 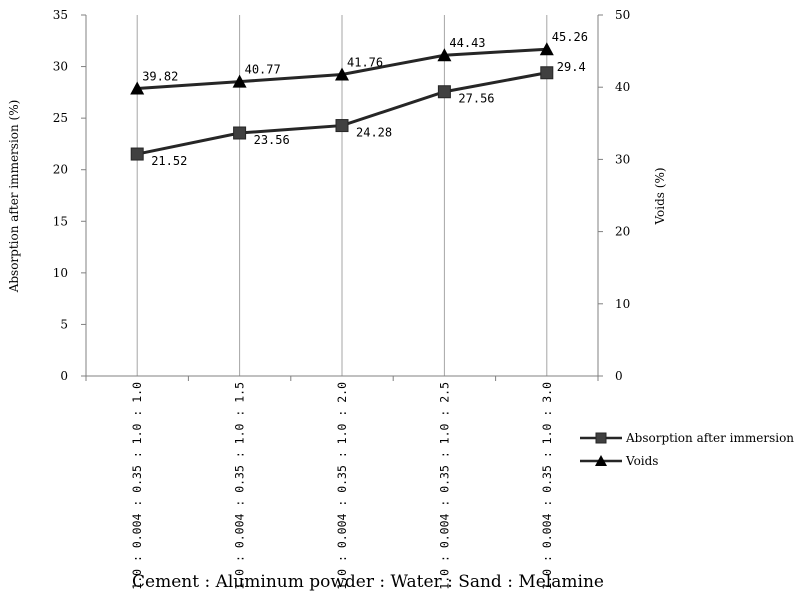 I want to click on left-tick-label: 5, so click(x=64, y=324).